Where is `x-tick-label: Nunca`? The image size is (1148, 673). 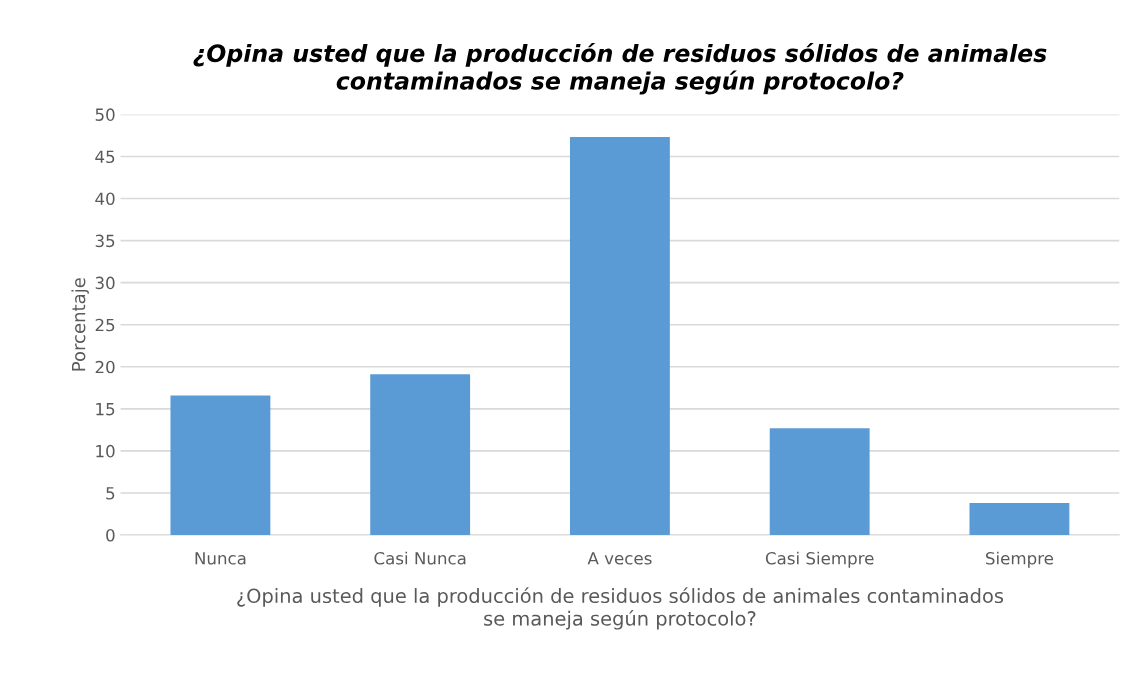
x-tick-label: Nunca is located at coordinates (220, 558).